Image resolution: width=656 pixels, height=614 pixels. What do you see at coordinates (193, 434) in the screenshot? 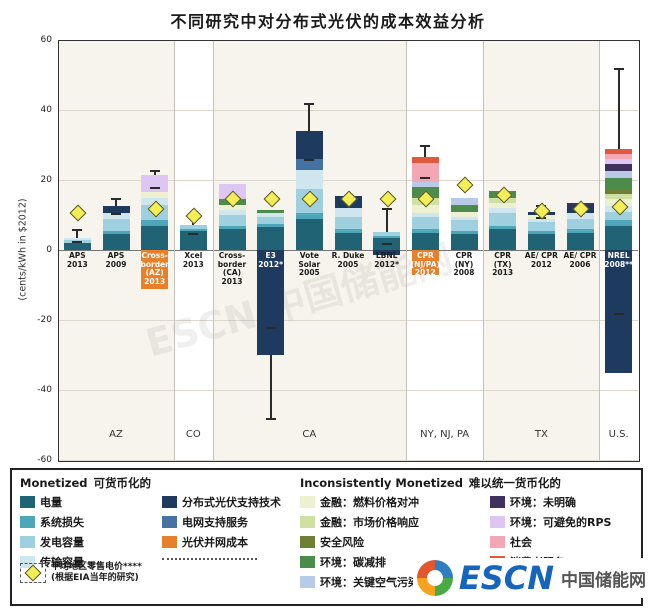
I see `region-label: CO` at bounding box center [193, 434].